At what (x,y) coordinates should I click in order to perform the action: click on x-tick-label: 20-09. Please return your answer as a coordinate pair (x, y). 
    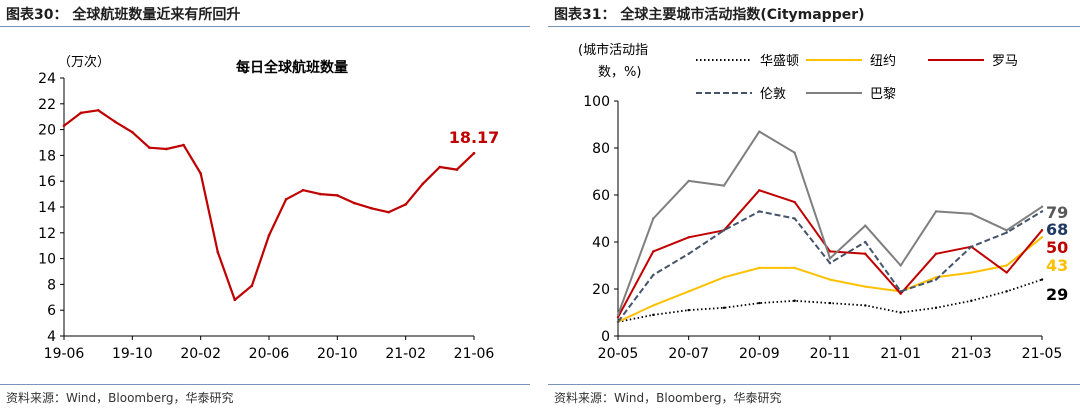
    Looking at the image, I should click on (759, 354).